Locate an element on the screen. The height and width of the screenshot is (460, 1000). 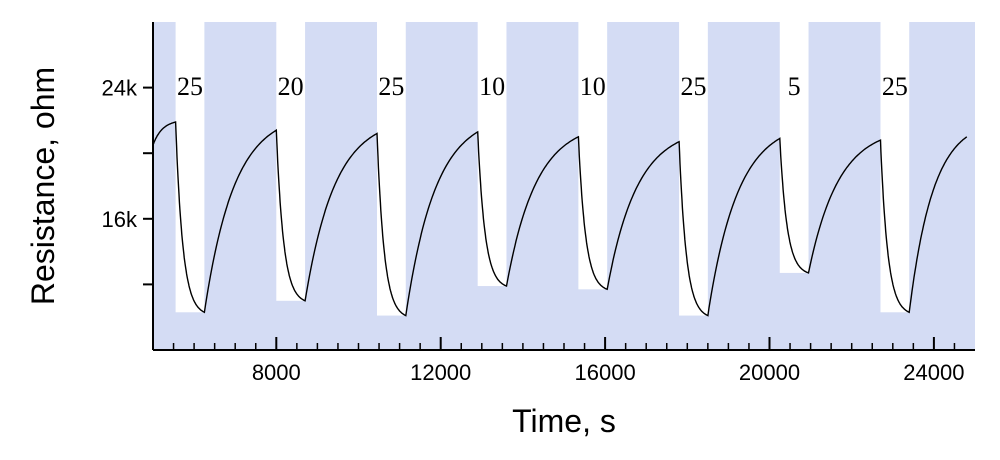
y-tick-label: 16k is located at coordinates (120, 219).